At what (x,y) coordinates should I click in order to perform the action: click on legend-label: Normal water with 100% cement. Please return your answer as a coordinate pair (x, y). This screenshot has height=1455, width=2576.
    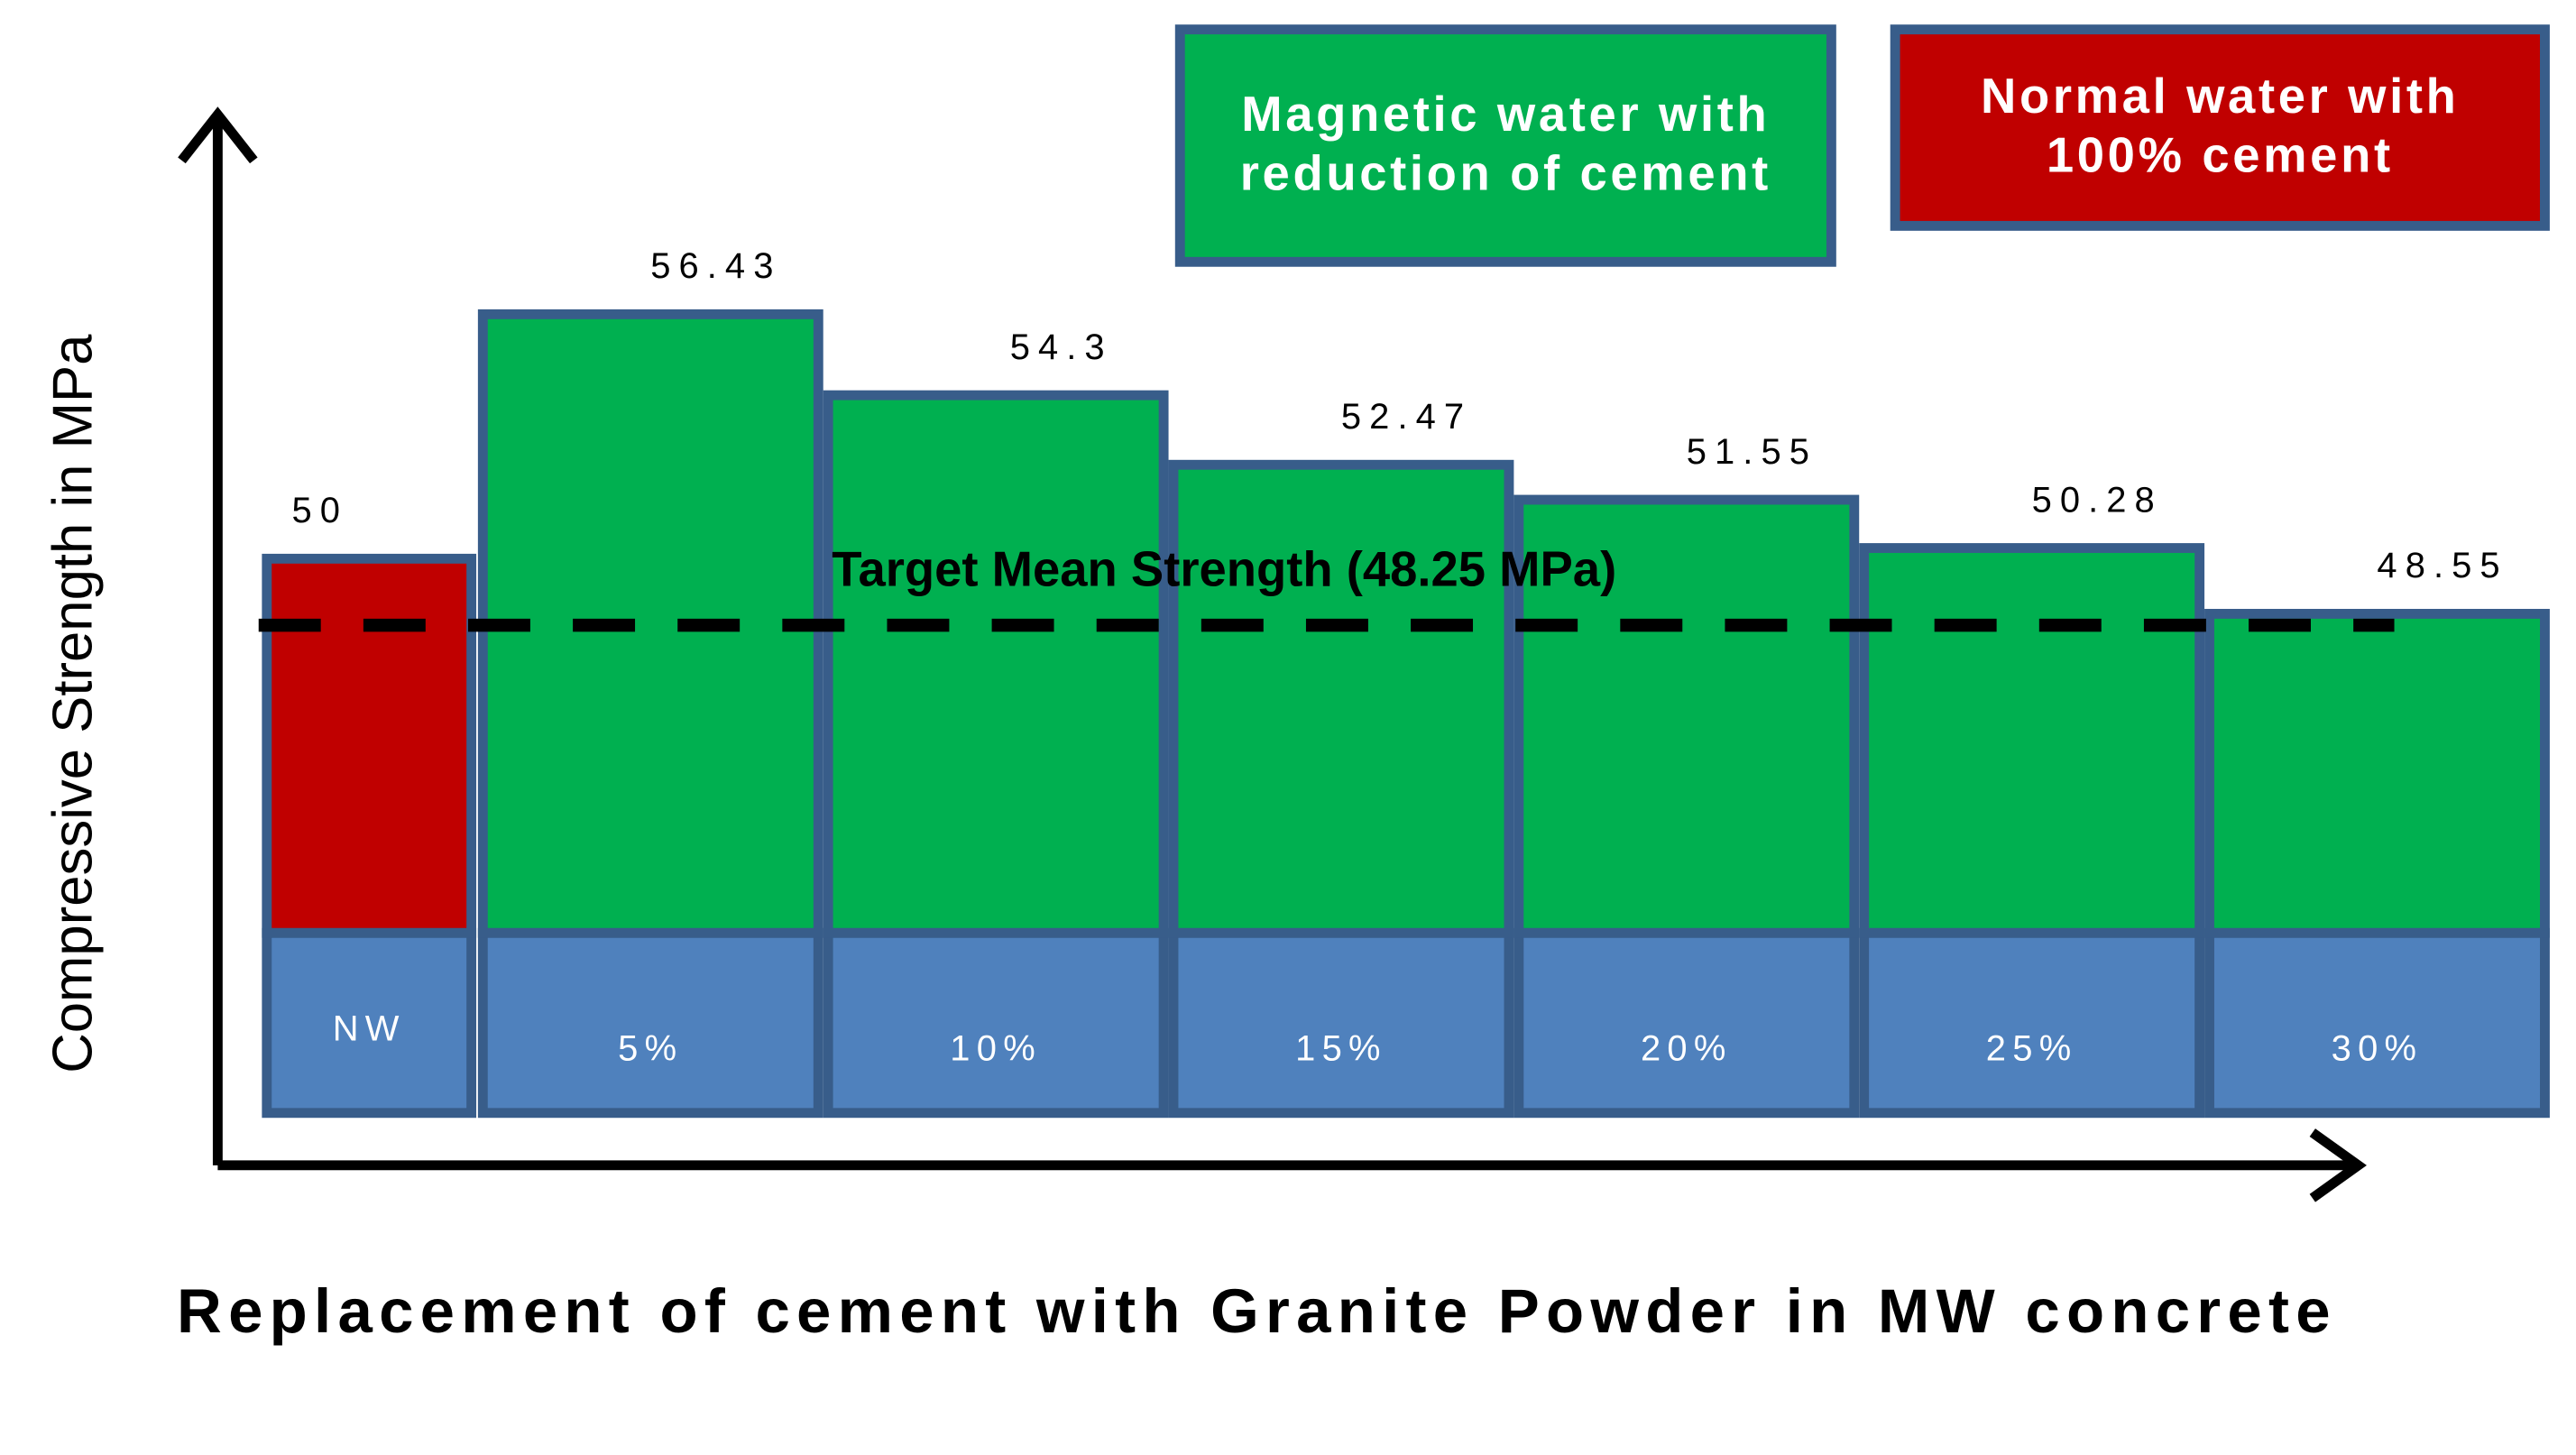
    Looking at the image, I should click on (2220, 127).